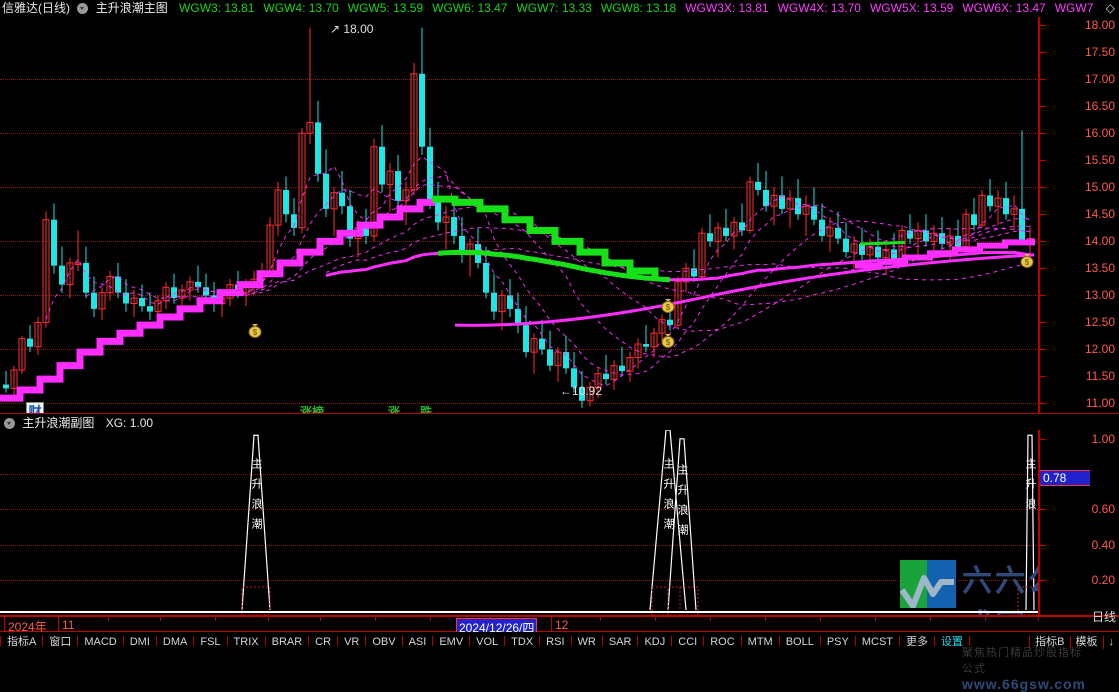 Image resolution: width=1119 pixels, height=692 pixels. I want to click on logo-mark-icon, so click(928, 584).